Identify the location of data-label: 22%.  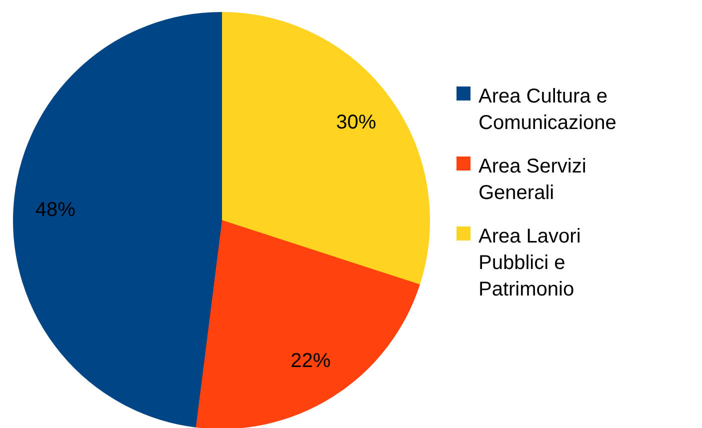
(310, 361).